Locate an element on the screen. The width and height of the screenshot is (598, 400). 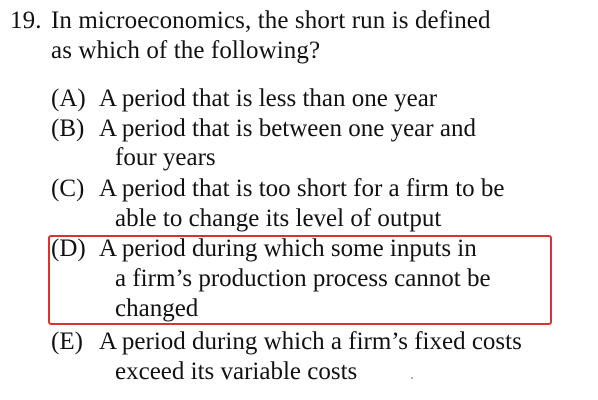
option-b-text-line-2: four years is located at coordinates (165, 157).